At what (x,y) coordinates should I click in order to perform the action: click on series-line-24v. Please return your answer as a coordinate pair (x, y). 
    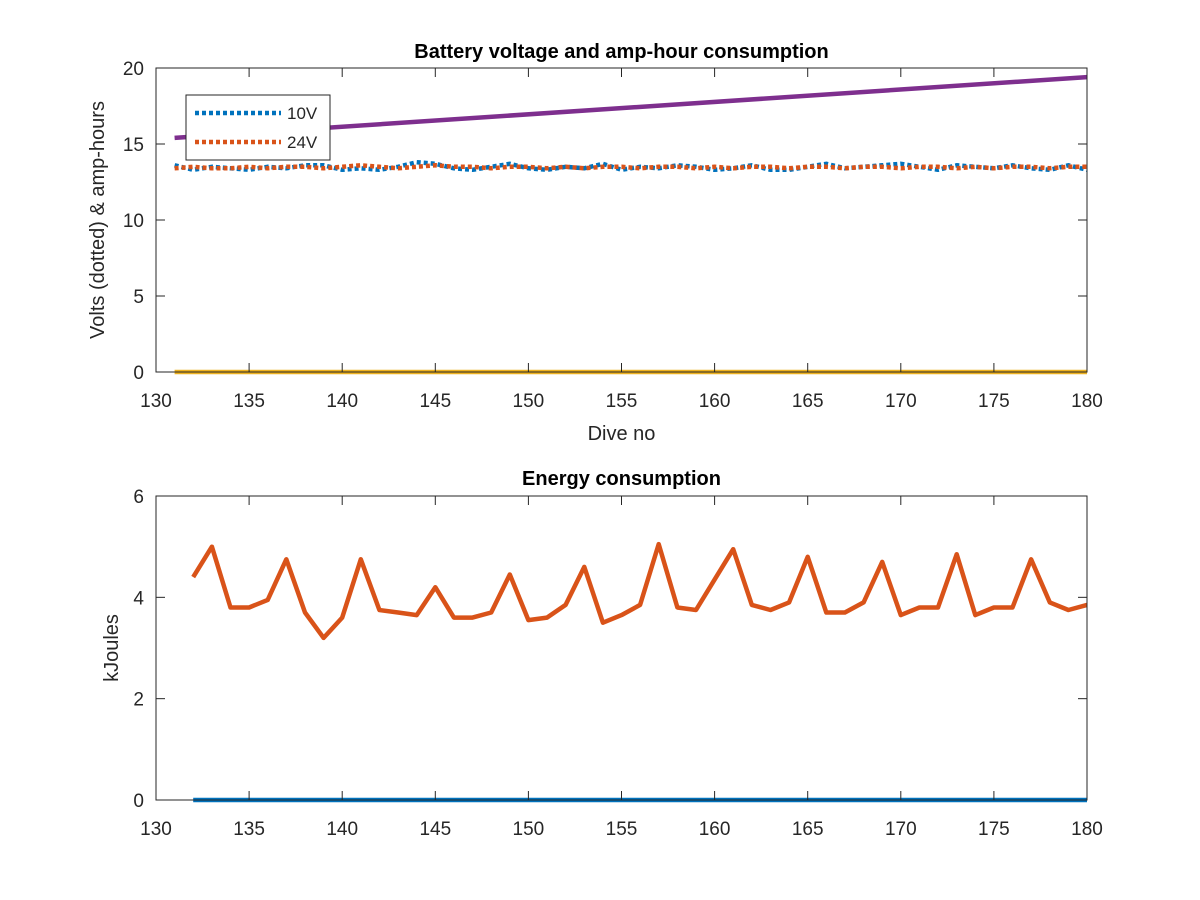
    Looking at the image, I should click on (630, 167).